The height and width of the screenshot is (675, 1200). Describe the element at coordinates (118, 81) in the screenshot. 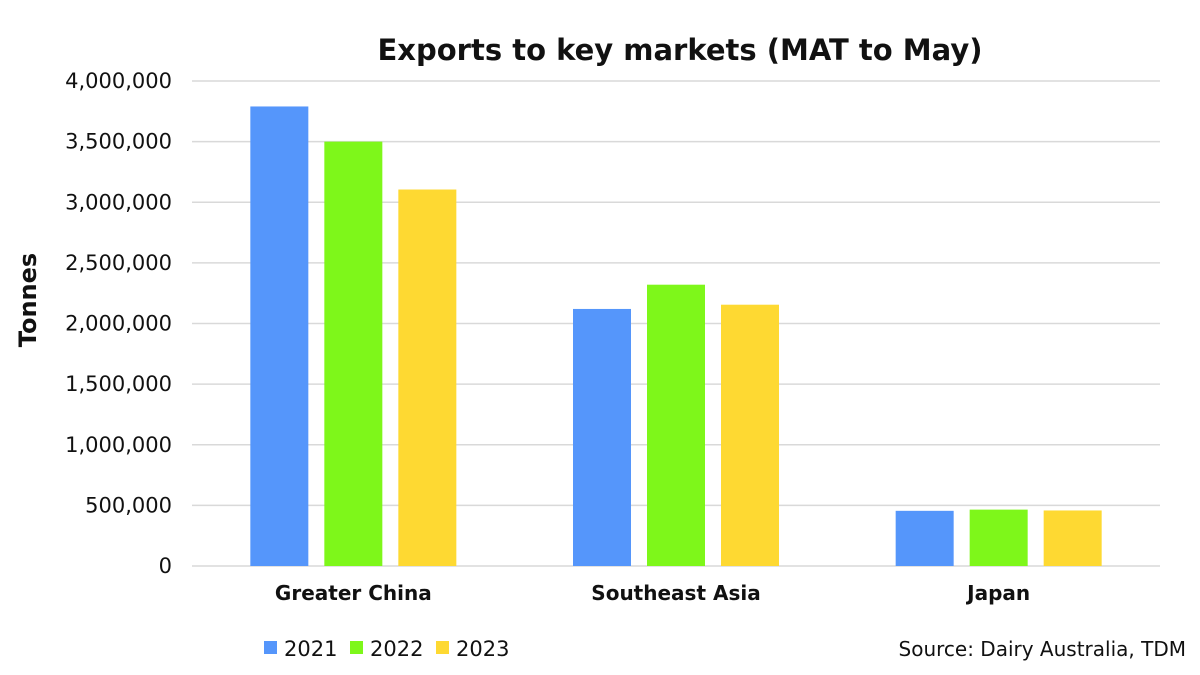

I see `y-tick-label: 4,000,000` at that location.